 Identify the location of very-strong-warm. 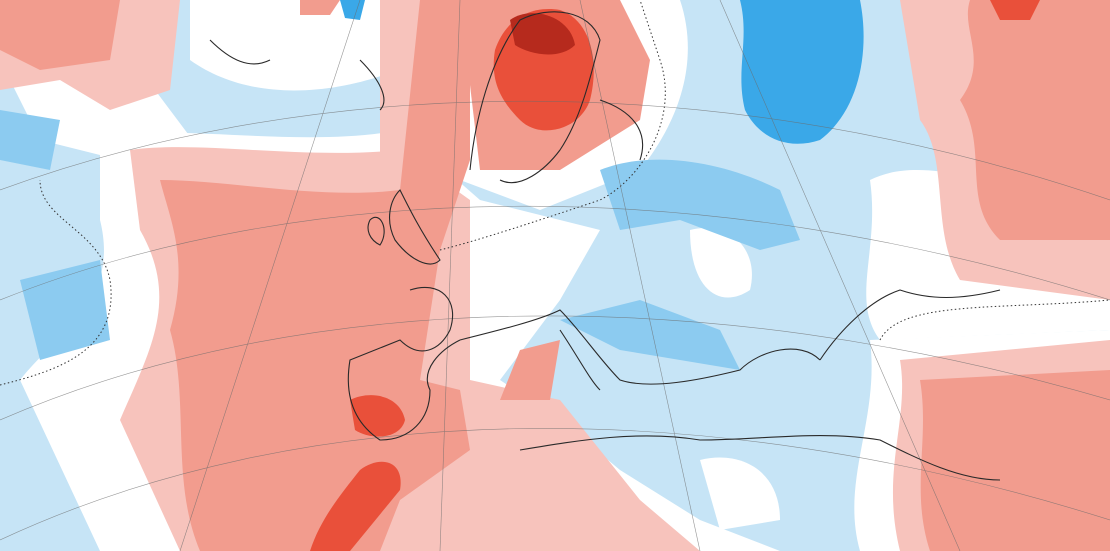
(542, 34).